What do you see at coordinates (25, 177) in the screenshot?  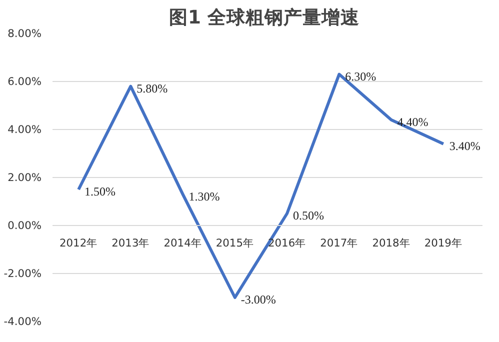 I see `y-tick-label: 2.00%` at bounding box center [25, 177].